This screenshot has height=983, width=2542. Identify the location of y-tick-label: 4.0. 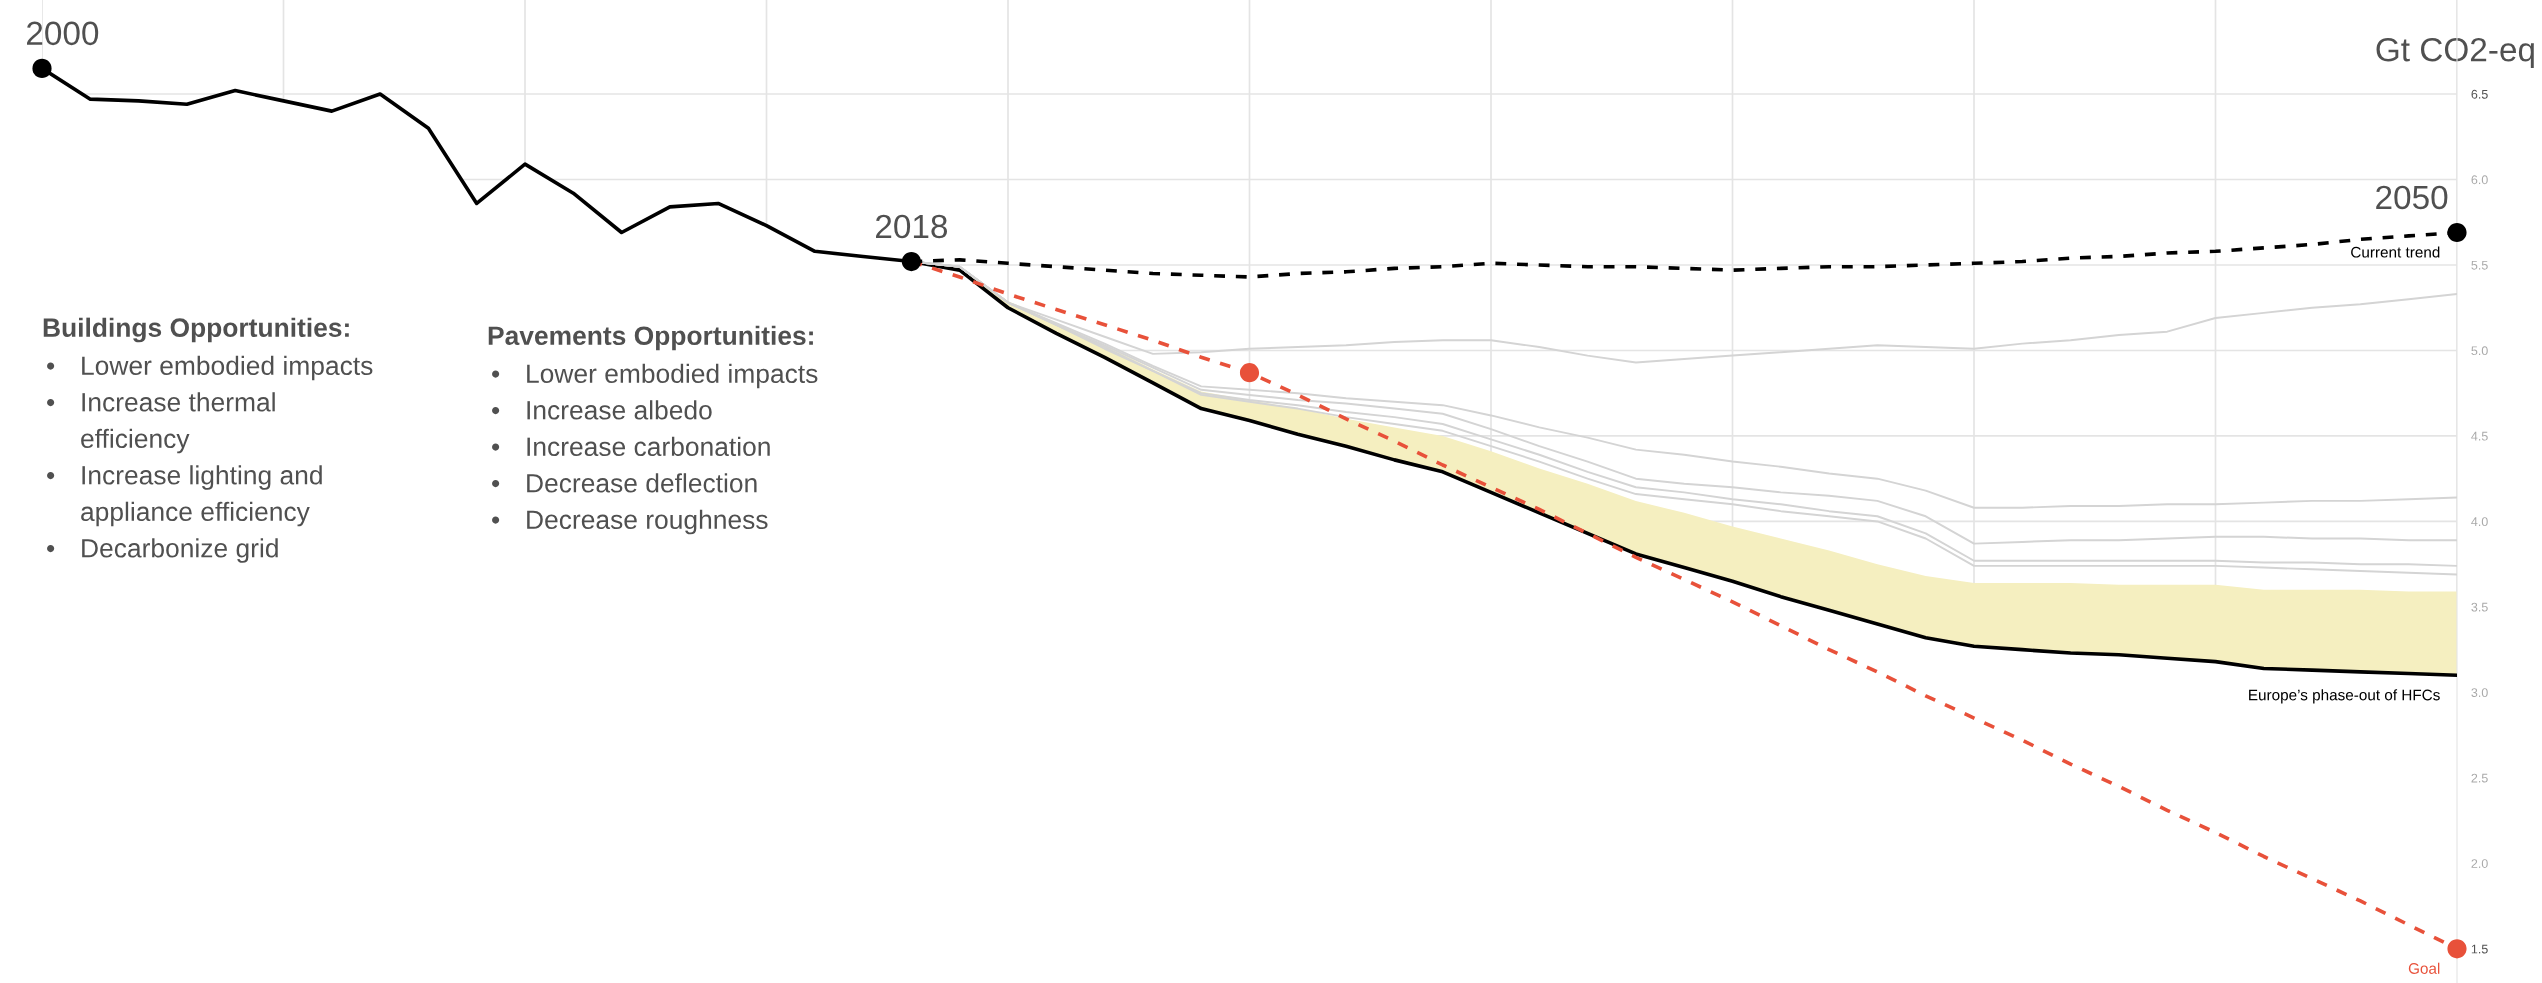
(2479, 522).